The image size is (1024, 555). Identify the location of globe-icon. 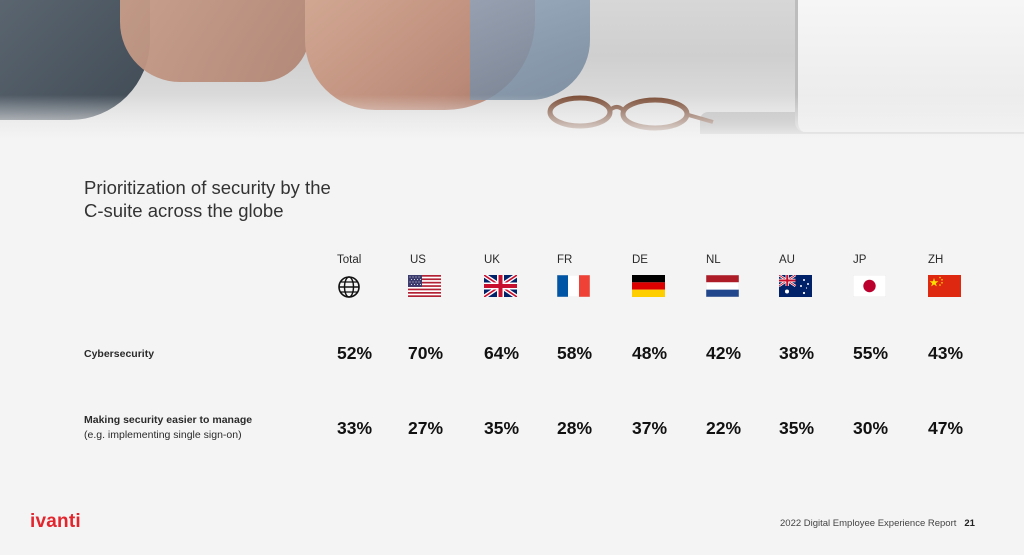
(349, 287).